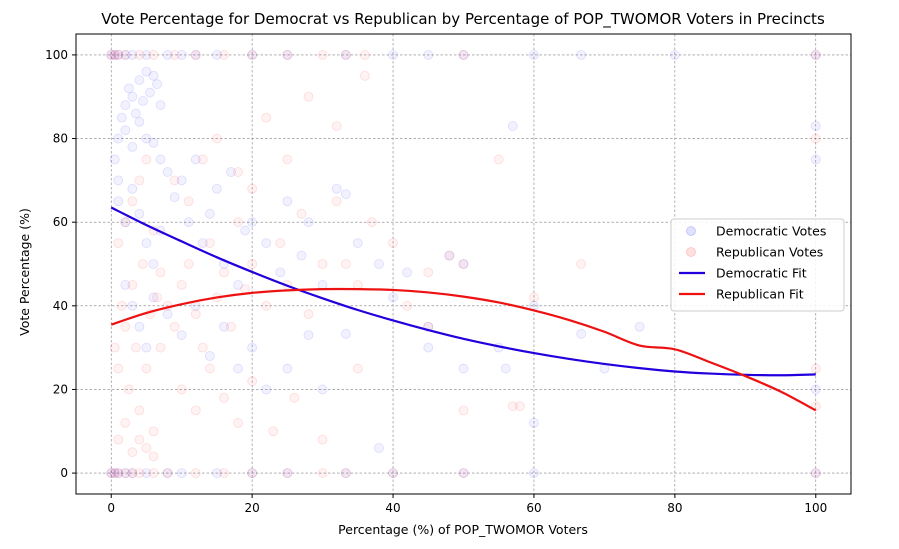 The image size is (899, 549). What do you see at coordinates (691, 252) in the screenshot?
I see `legend-marker` at bounding box center [691, 252].